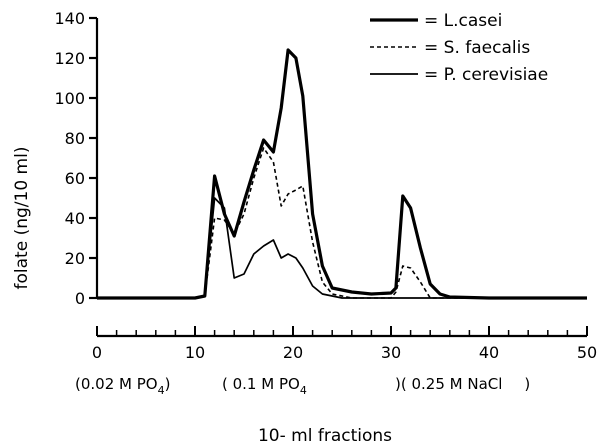  I want to click on y-tick-label: 60, so click(75, 178).